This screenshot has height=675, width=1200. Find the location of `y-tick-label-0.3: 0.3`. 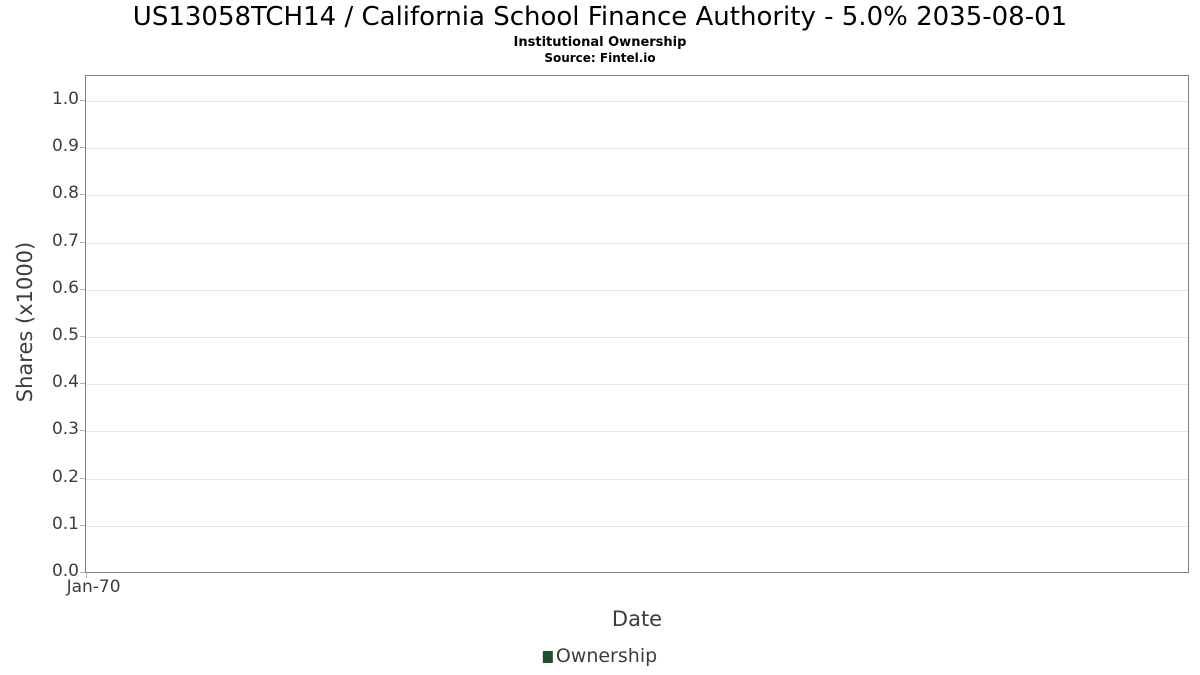

y-tick-label-0.3: 0.3 is located at coordinates (65, 429).